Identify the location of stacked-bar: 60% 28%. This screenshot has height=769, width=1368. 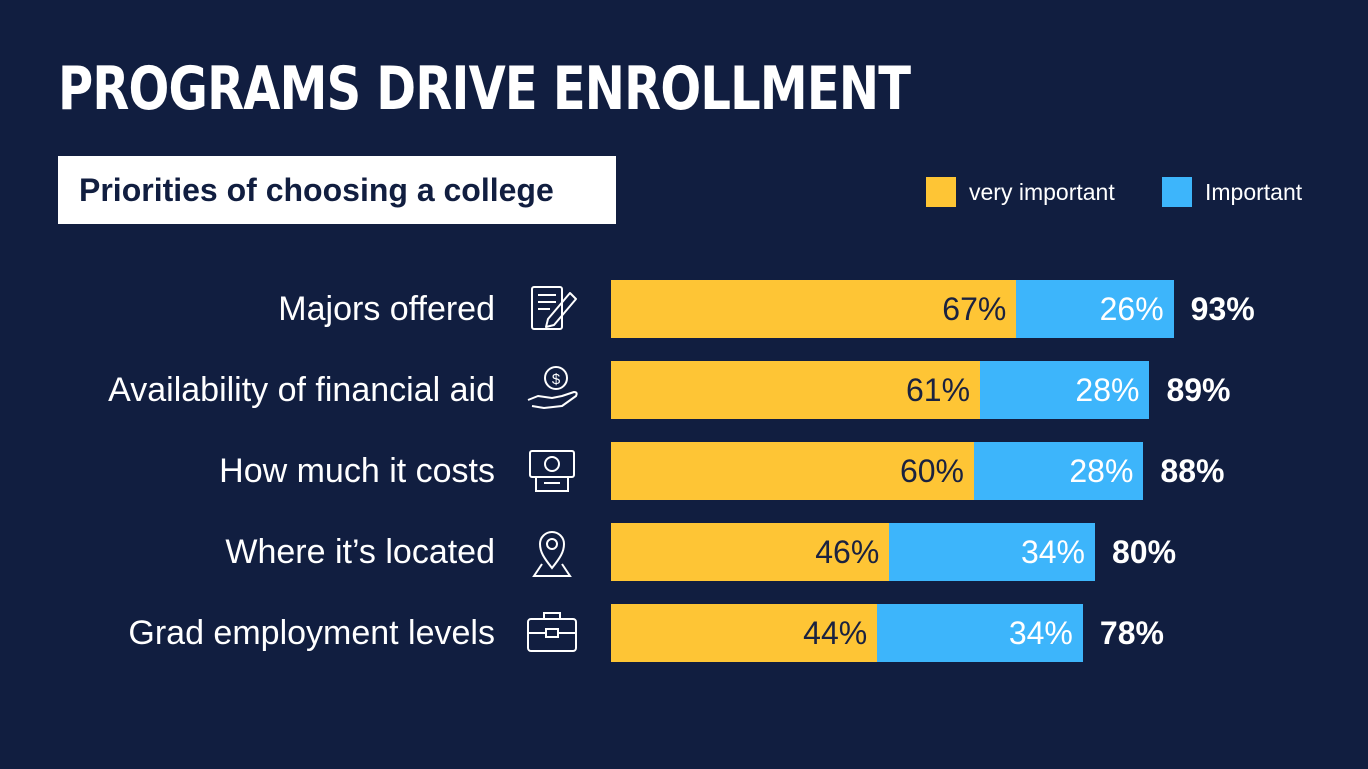
(877, 471).